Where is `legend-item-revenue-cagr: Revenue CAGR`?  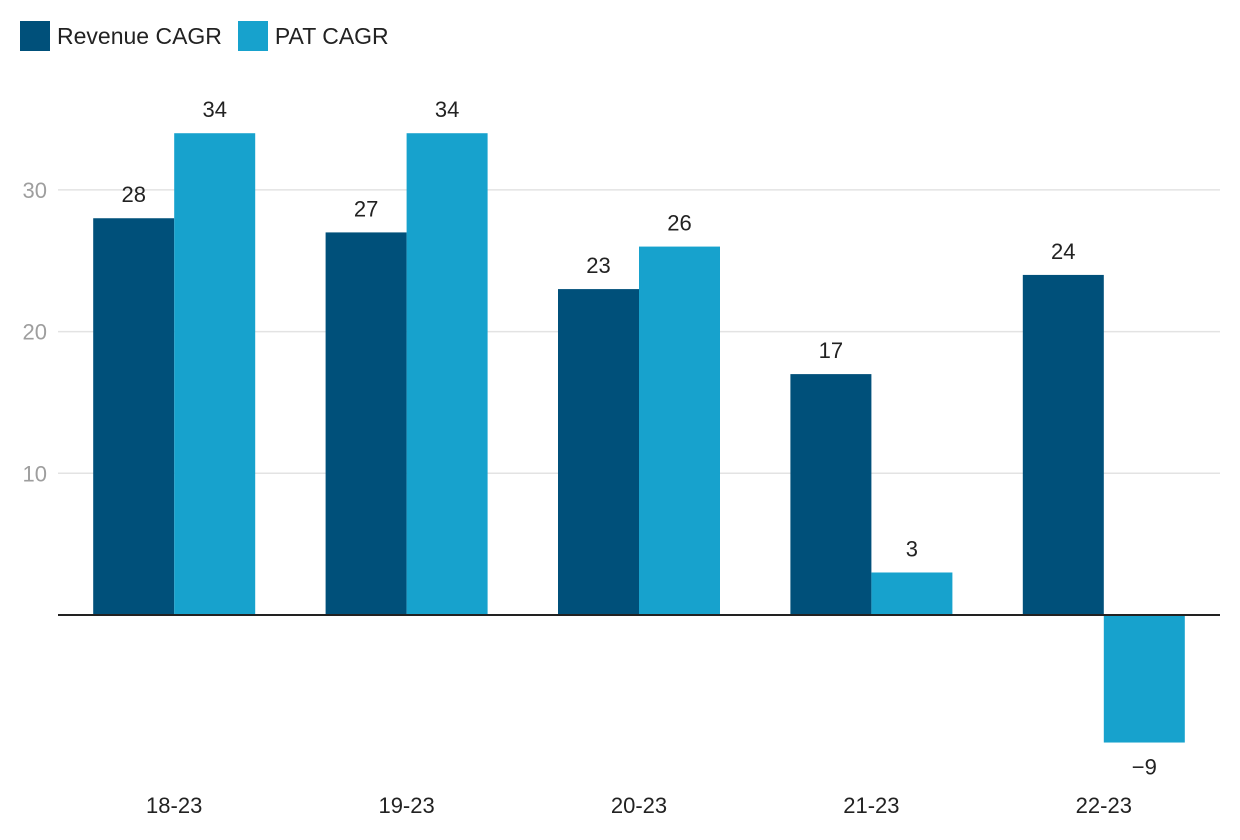
legend-item-revenue-cagr: Revenue CAGR is located at coordinates (121, 36).